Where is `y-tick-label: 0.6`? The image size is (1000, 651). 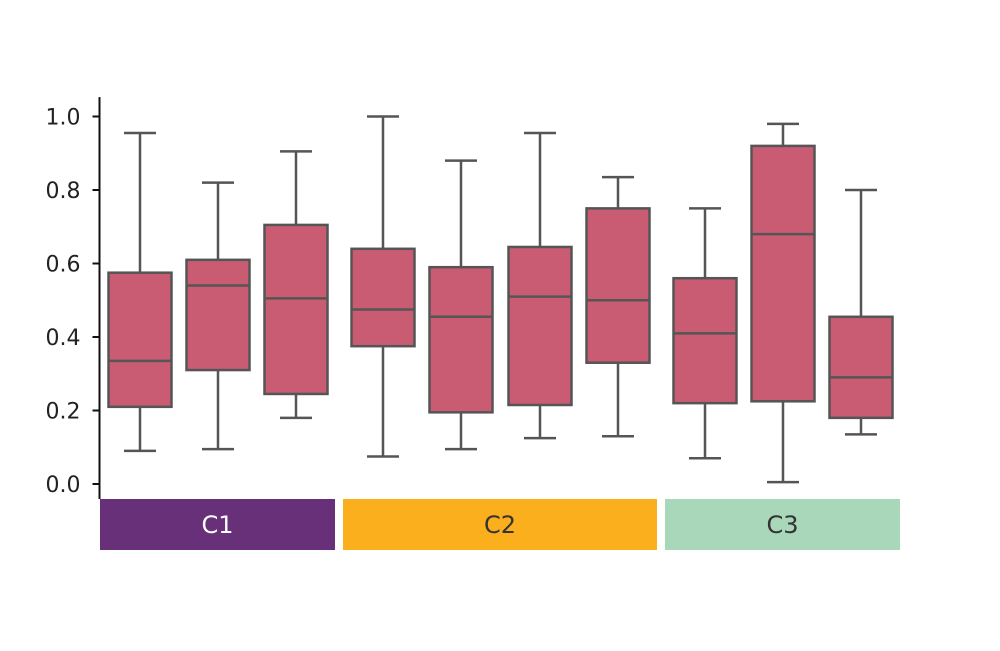
y-tick-label: 0.6 is located at coordinates (63, 265).